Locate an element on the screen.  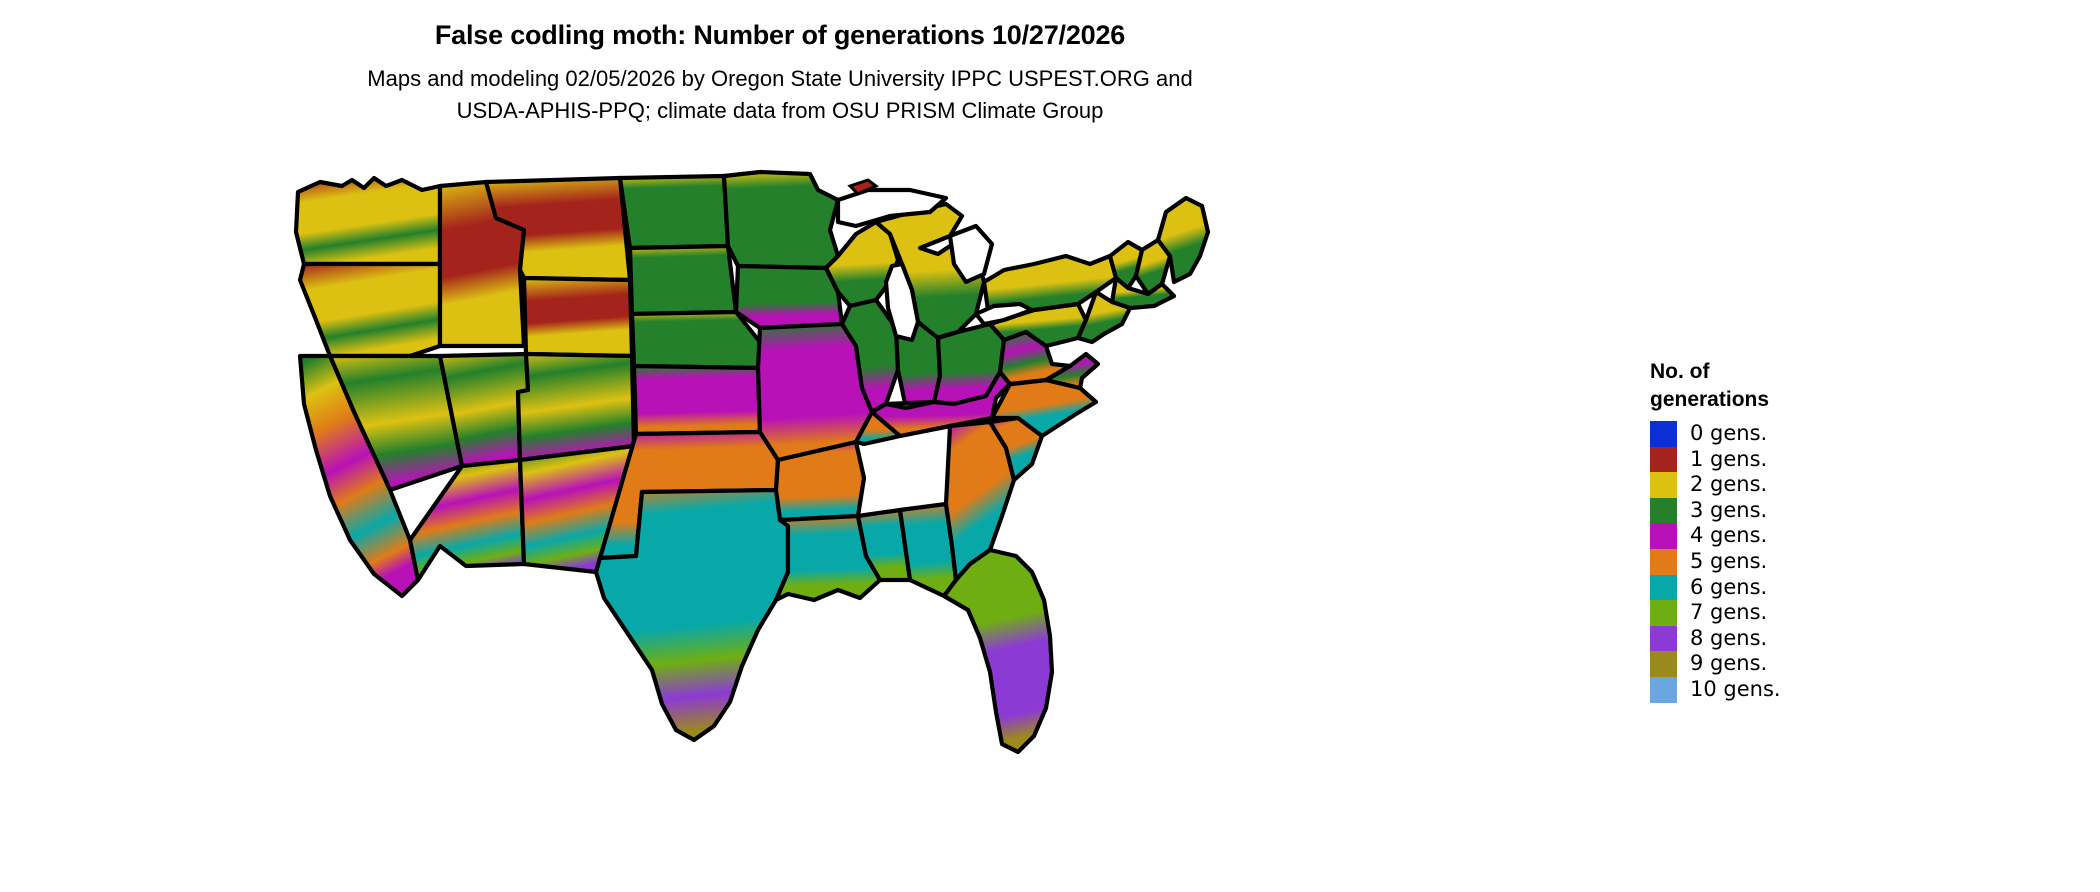
legend-label: 6 gens. is located at coordinates (1729, 586).